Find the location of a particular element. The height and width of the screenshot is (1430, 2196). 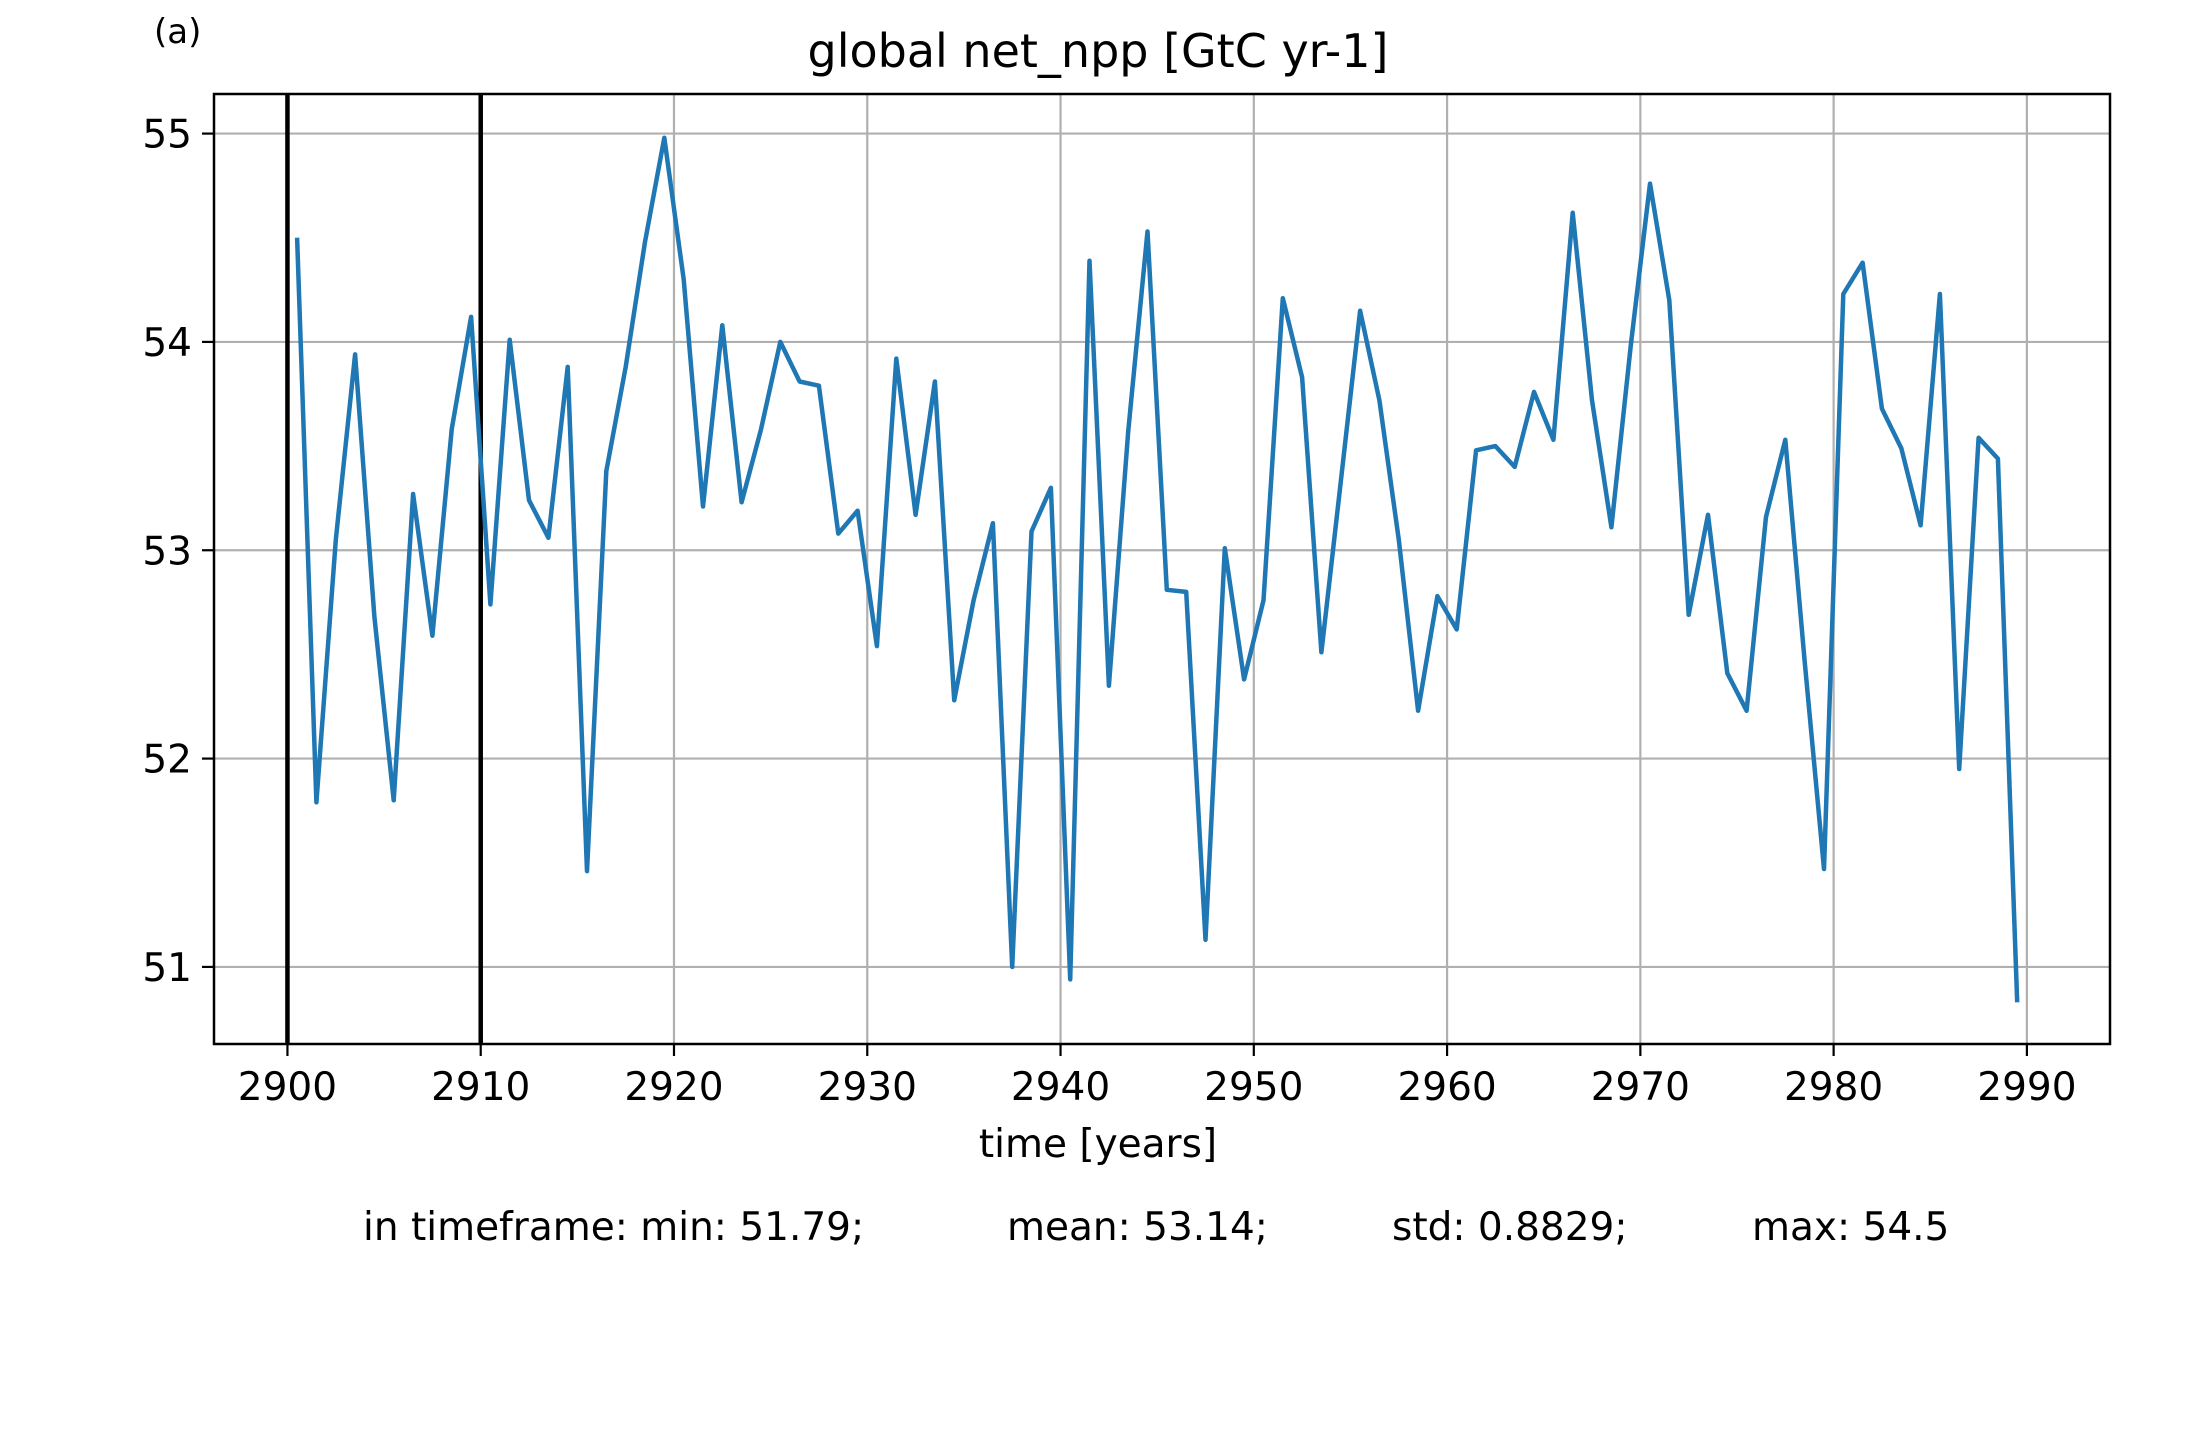

x-tick-label: 2930 is located at coordinates (867, 1087).